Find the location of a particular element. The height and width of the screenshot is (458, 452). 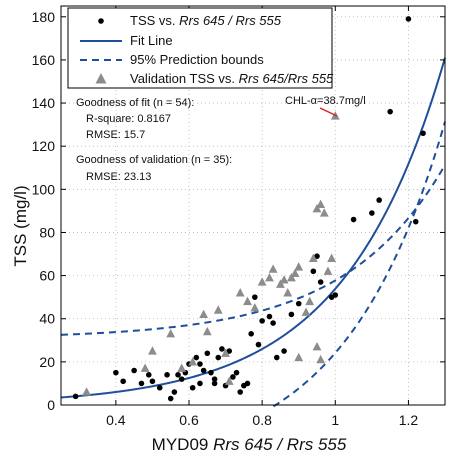

x-tick-label: 0.4 is located at coordinates (116, 420).